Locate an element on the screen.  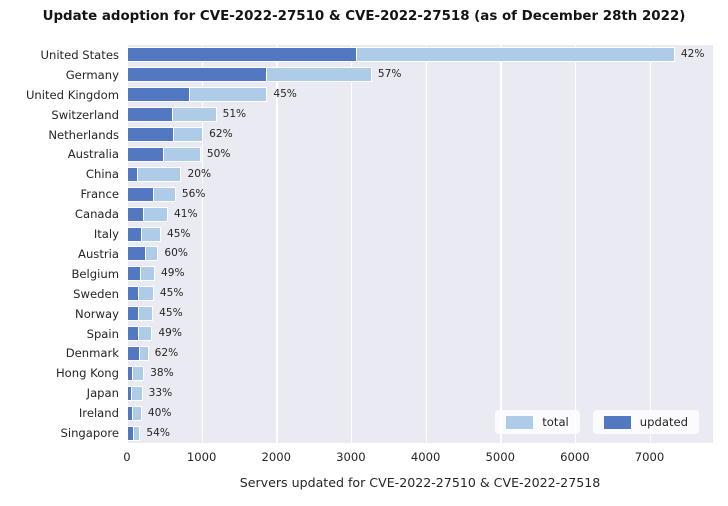
percent-label: 54% is located at coordinates (158, 432).